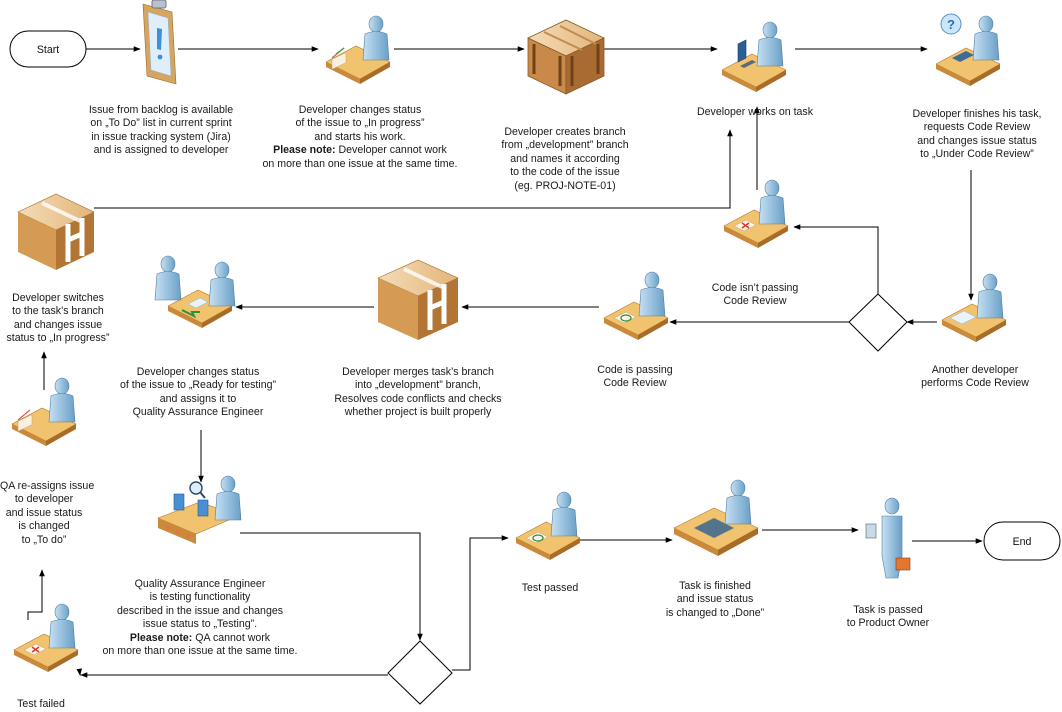  Describe the element at coordinates (566, 57) in the screenshot. I see `wooden-crate-icon` at that location.